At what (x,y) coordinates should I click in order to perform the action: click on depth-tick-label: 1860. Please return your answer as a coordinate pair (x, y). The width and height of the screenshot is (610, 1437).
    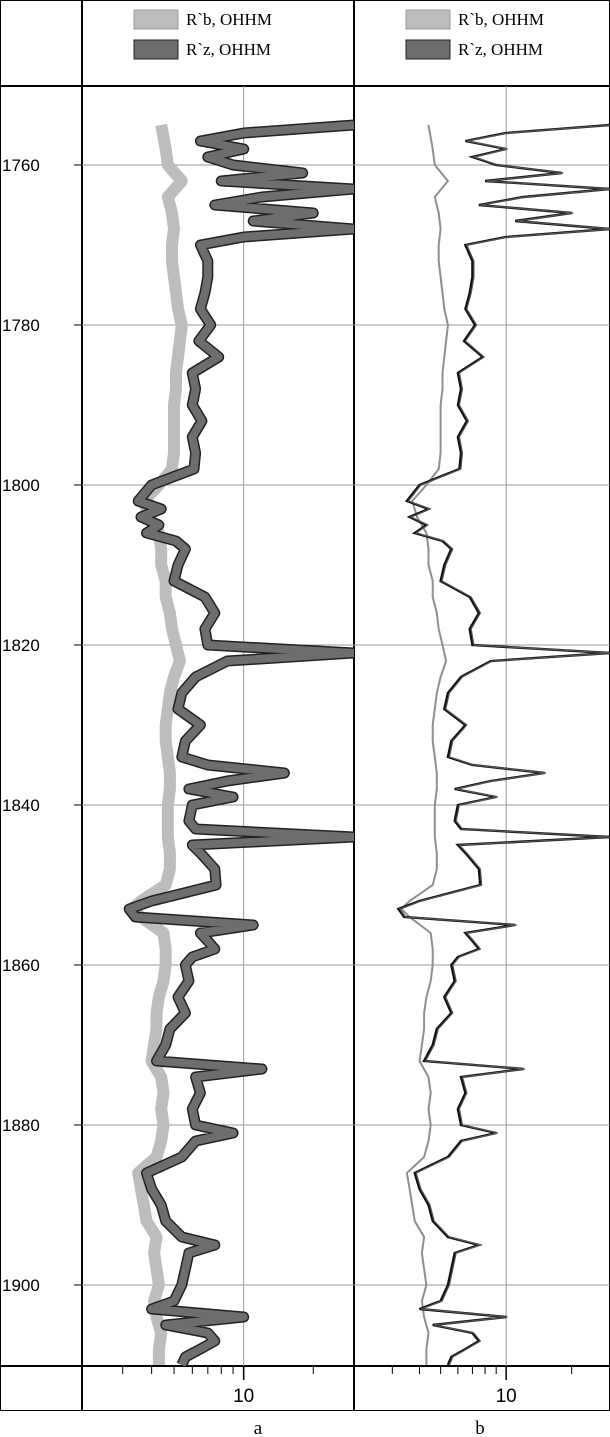
    Looking at the image, I should click on (21, 965).